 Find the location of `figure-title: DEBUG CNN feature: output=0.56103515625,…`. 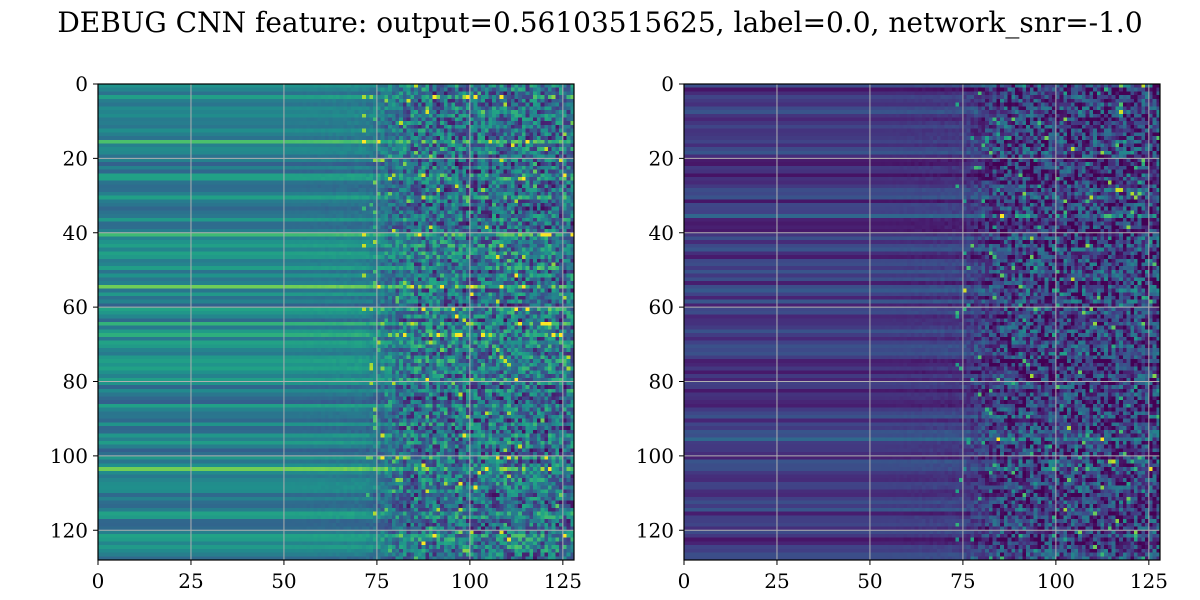

figure-title: DEBUG CNN feature: output=0.56103515625,… is located at coordinates (600, 22).